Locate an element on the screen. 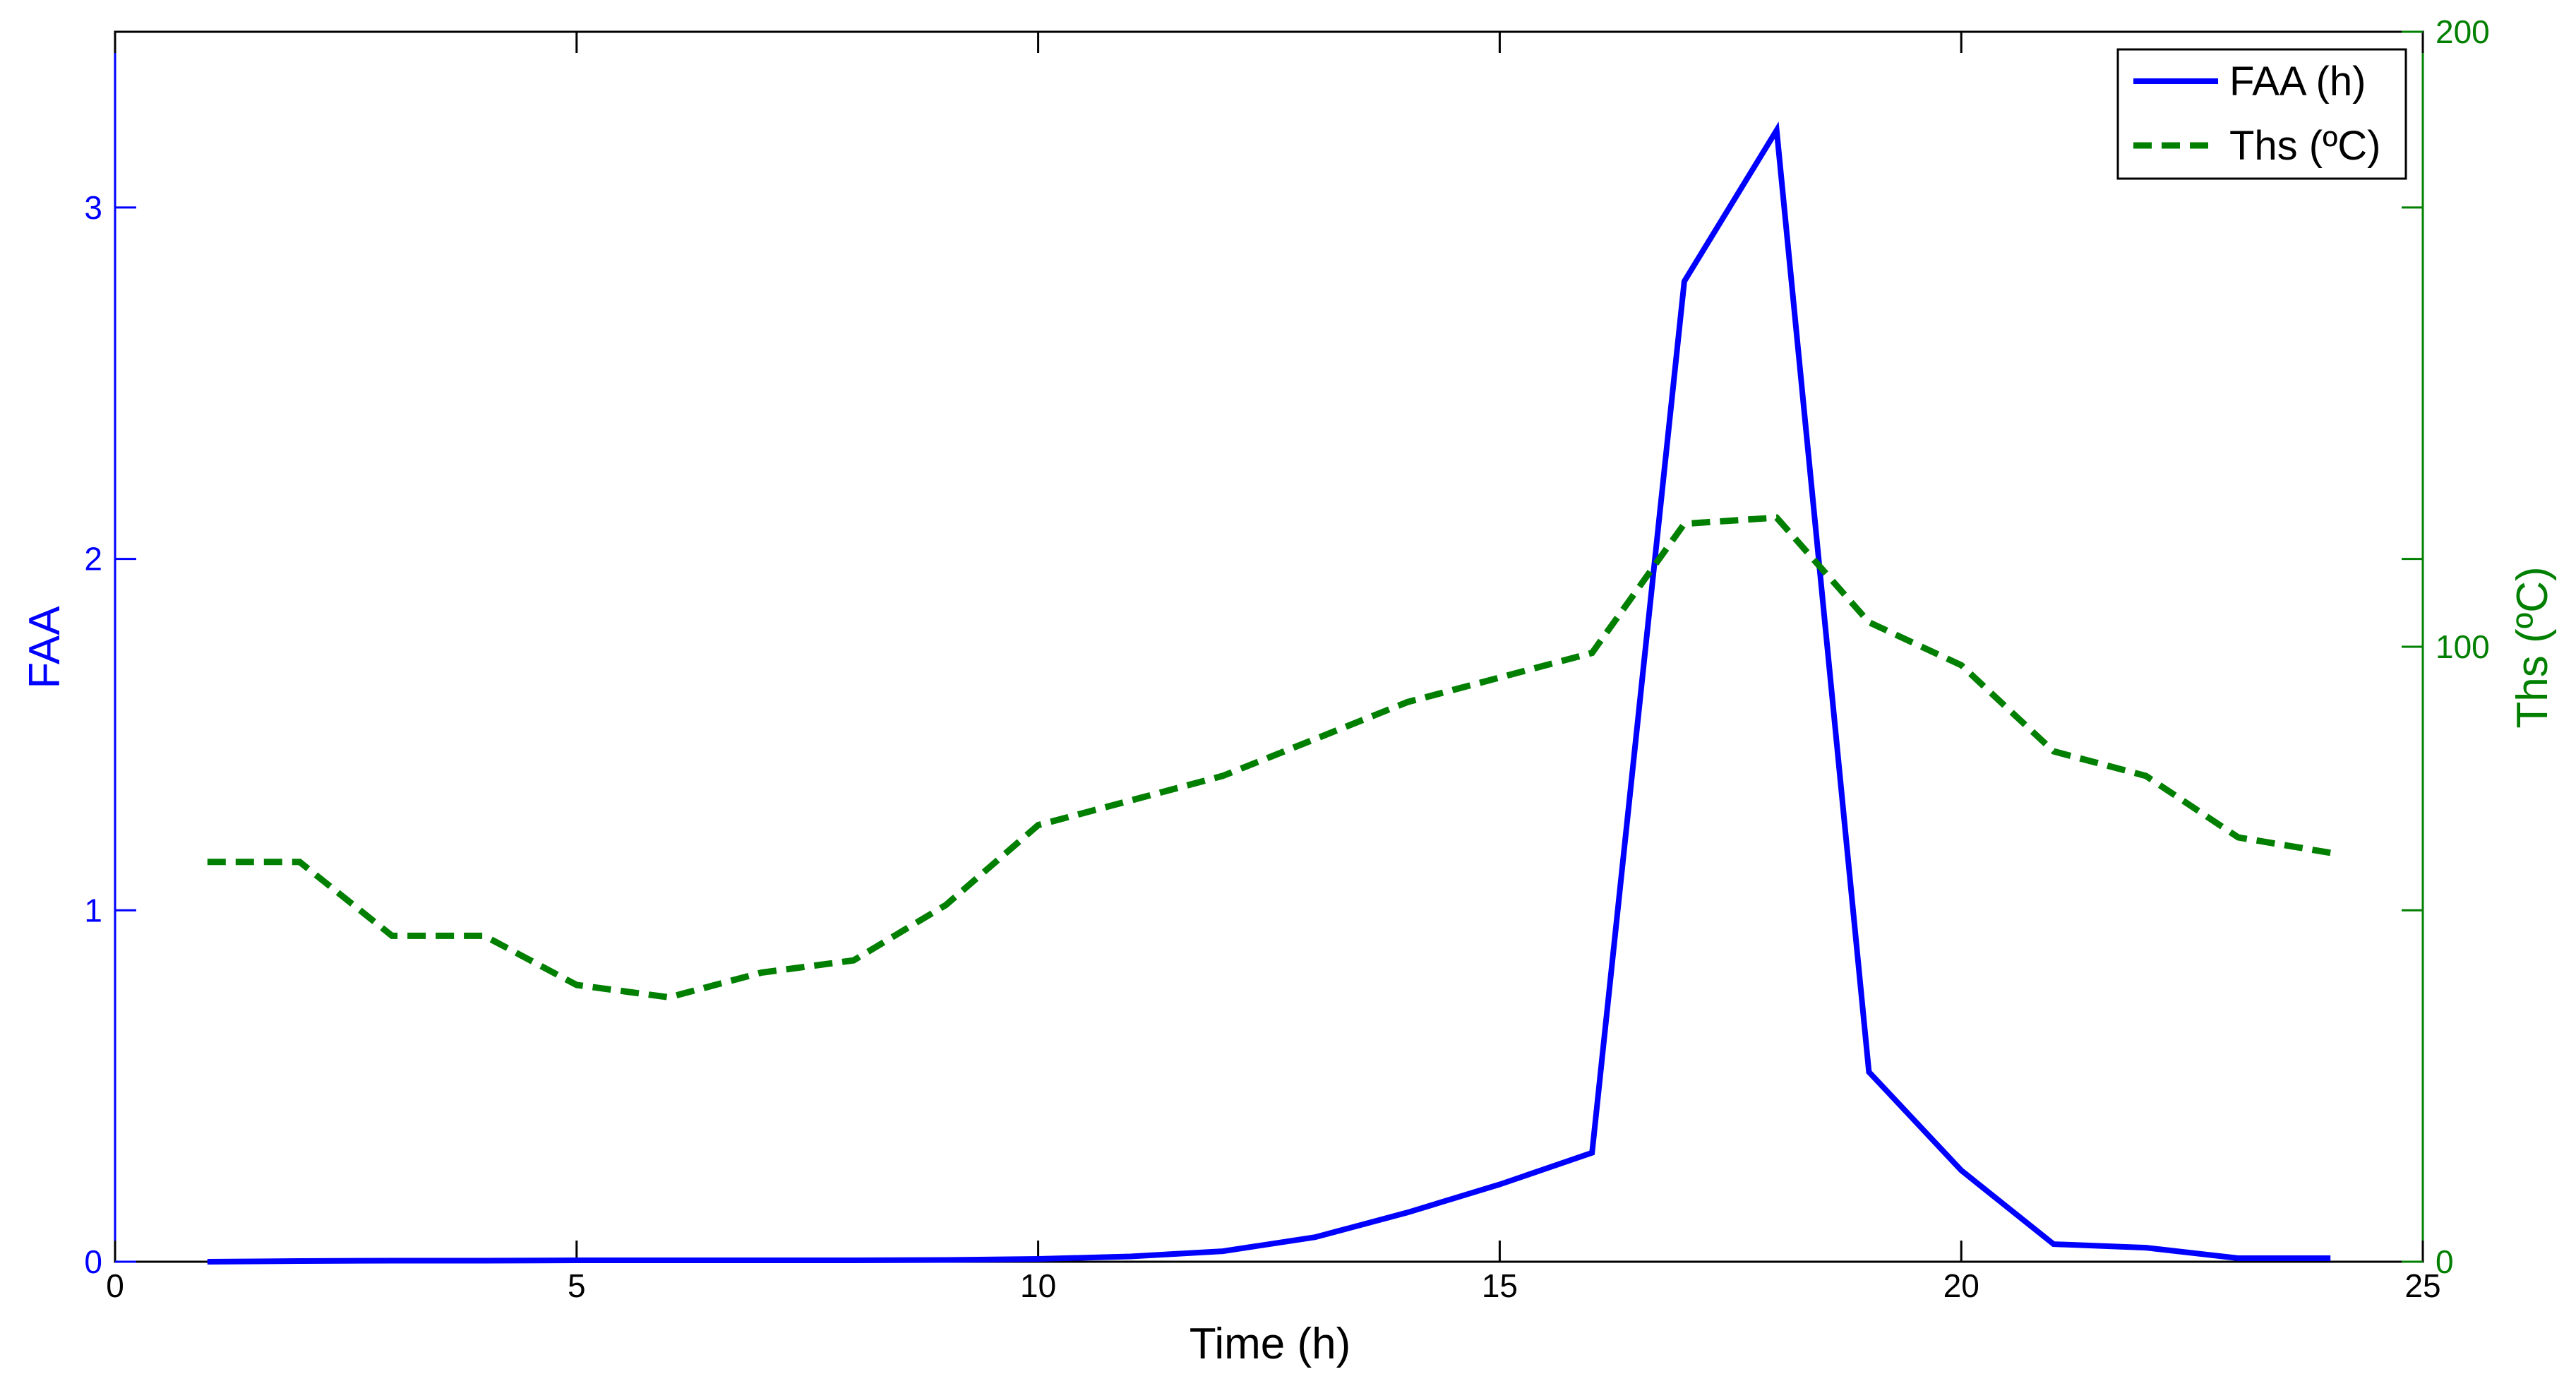 This screenshot has width=2576, height=1386. legend-box is located at coordinates (2261, 114).